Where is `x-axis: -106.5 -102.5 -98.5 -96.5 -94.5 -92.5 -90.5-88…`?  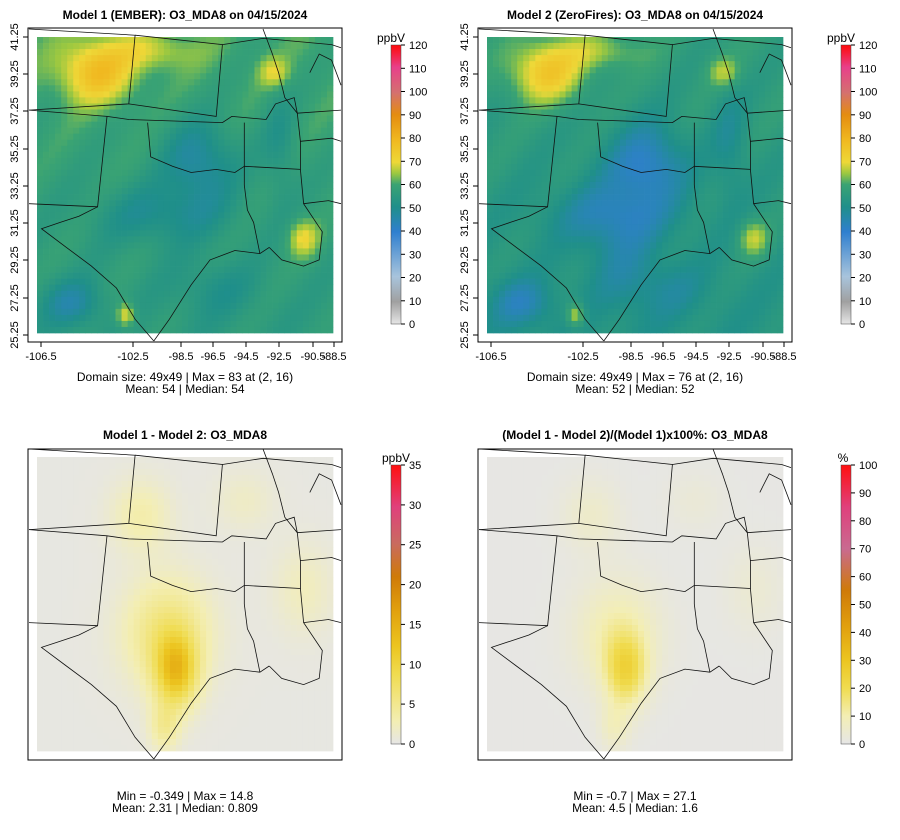
x-axis: -106.5 -102.5 -98.5 -96.5 -94.5 -92.5 -90.5-88… is located at coordinates (636, 352).